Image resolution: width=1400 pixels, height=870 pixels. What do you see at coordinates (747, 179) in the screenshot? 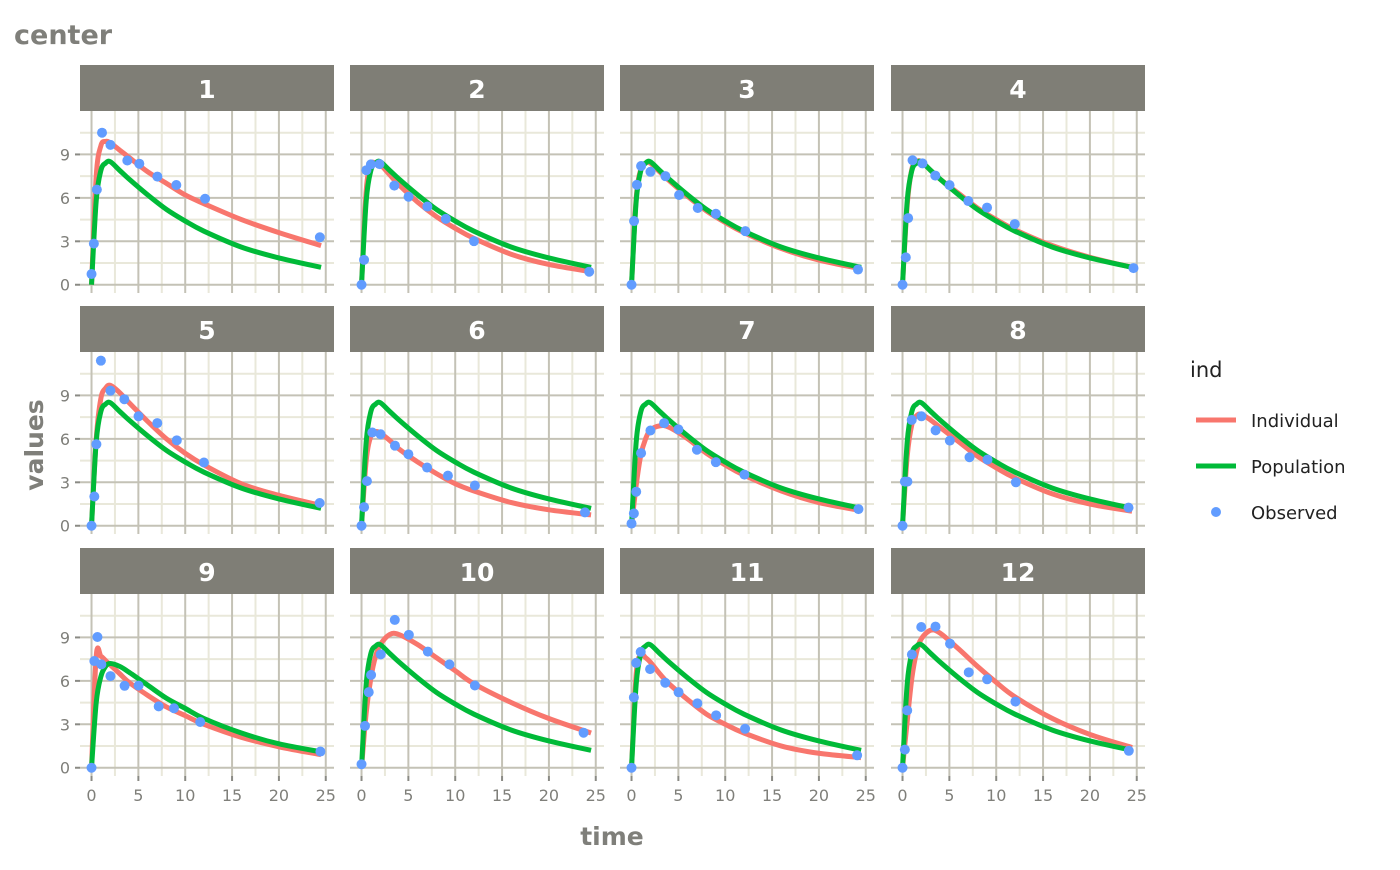
I see `facet-panel-3: 3` at bounding box center [747, 179].